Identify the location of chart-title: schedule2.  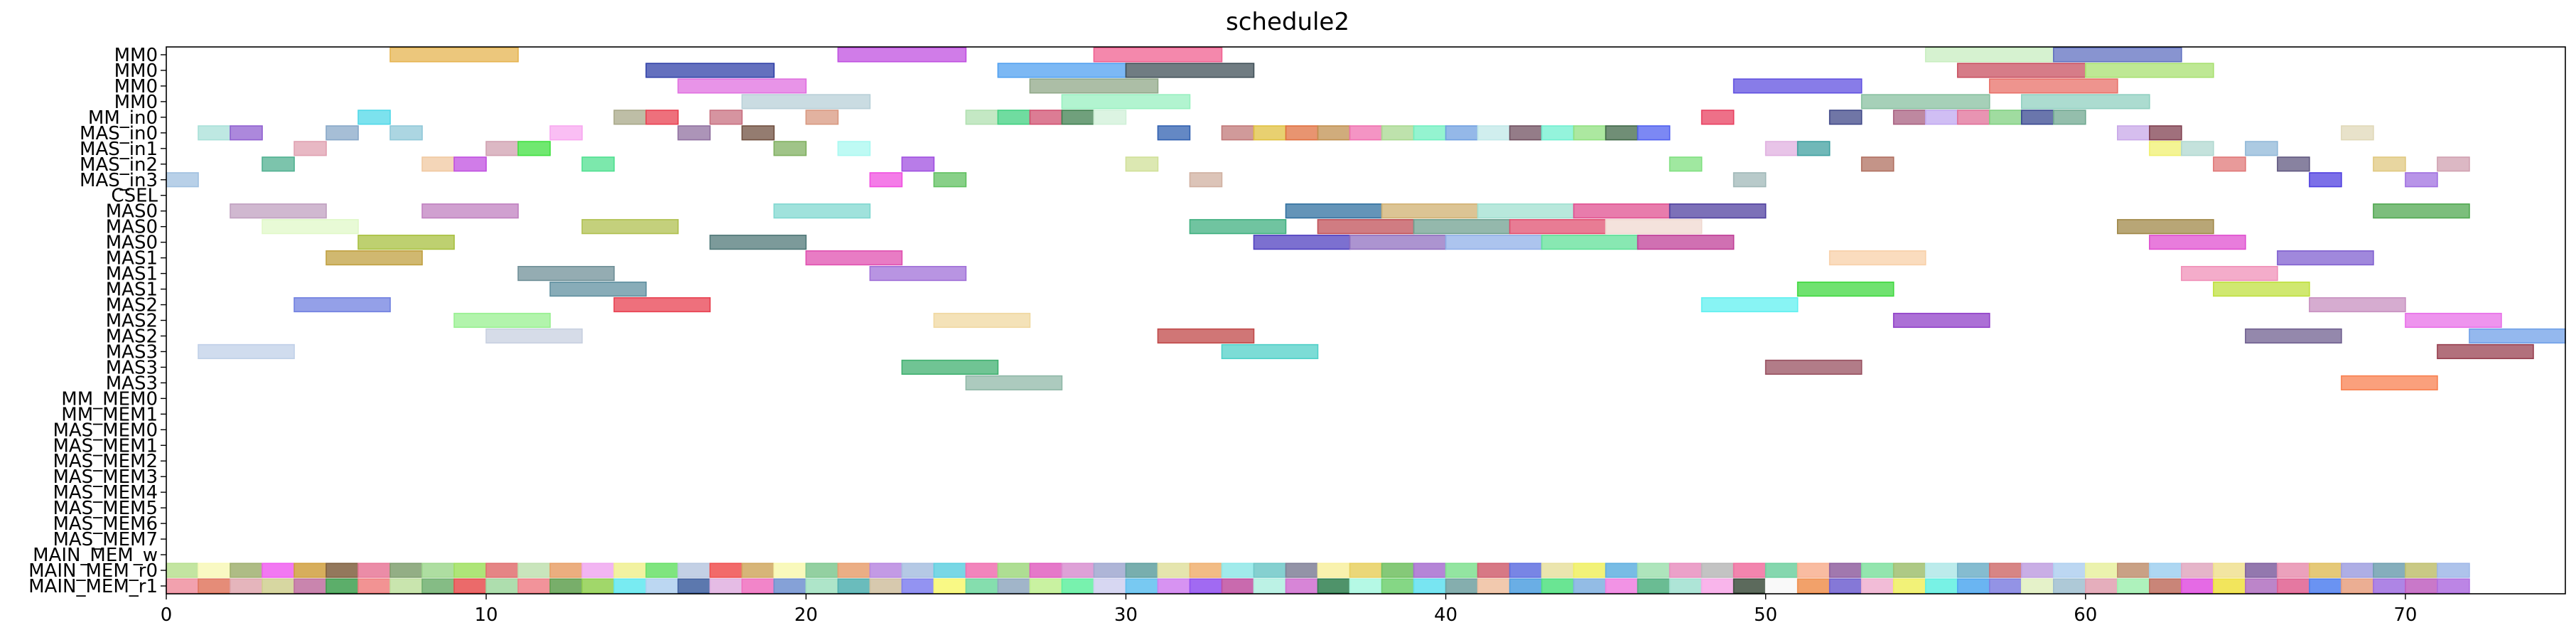
(1287, 22).